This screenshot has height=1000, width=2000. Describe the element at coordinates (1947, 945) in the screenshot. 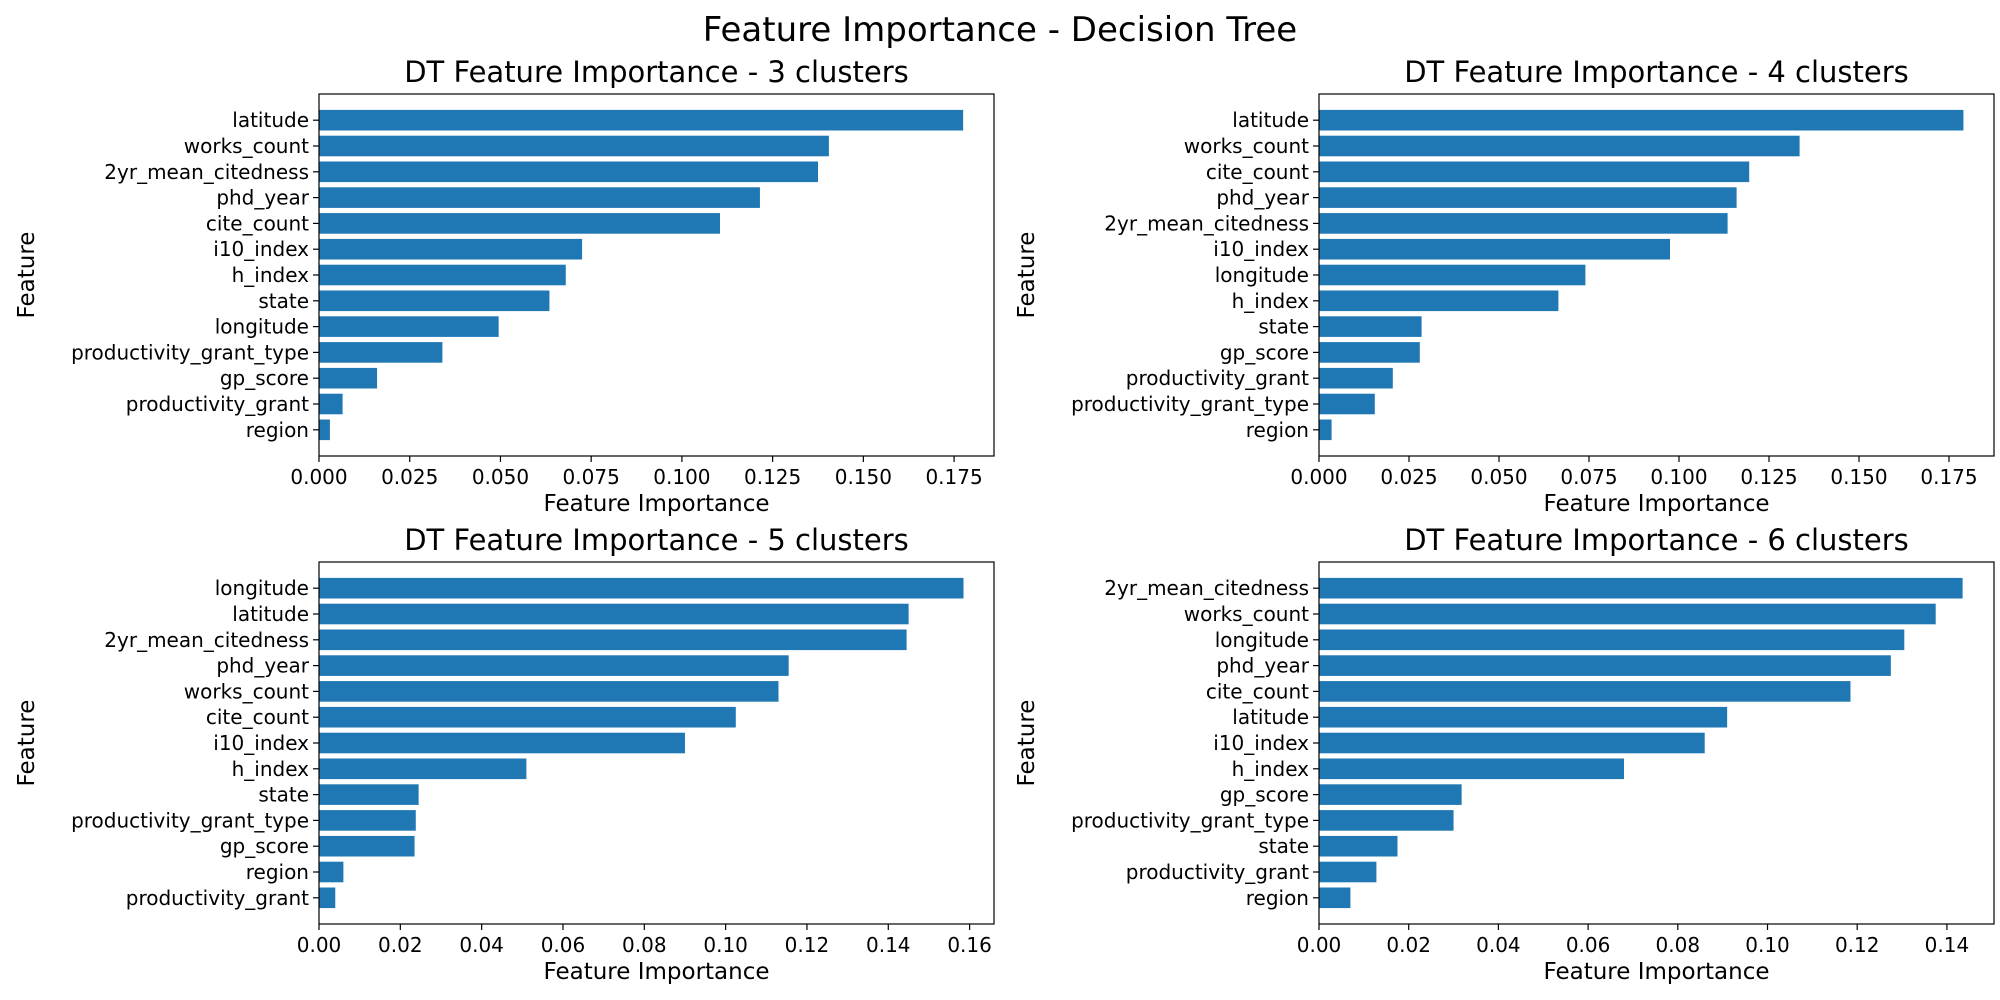

I see `x-tick-label: 0.14` at that location.